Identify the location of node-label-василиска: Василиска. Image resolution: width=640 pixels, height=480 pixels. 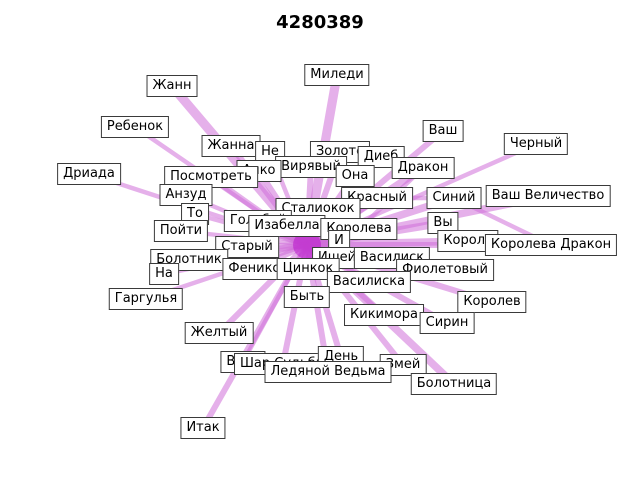
(369, 282).